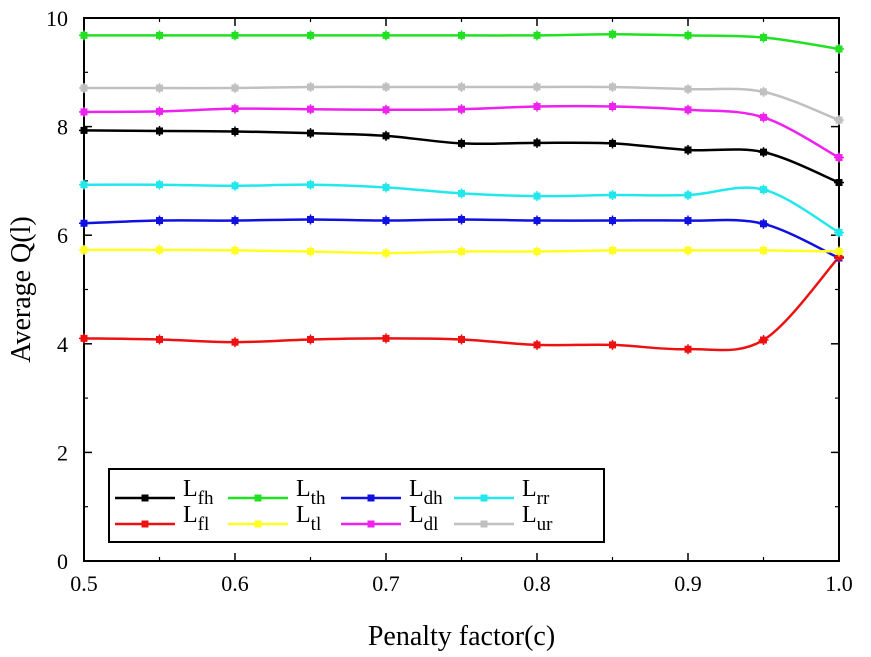 The image size is (871, 657). Describe the element at coordinates (145, 498) in the screenshot. I see `legend-marker-Lfh` at that location.